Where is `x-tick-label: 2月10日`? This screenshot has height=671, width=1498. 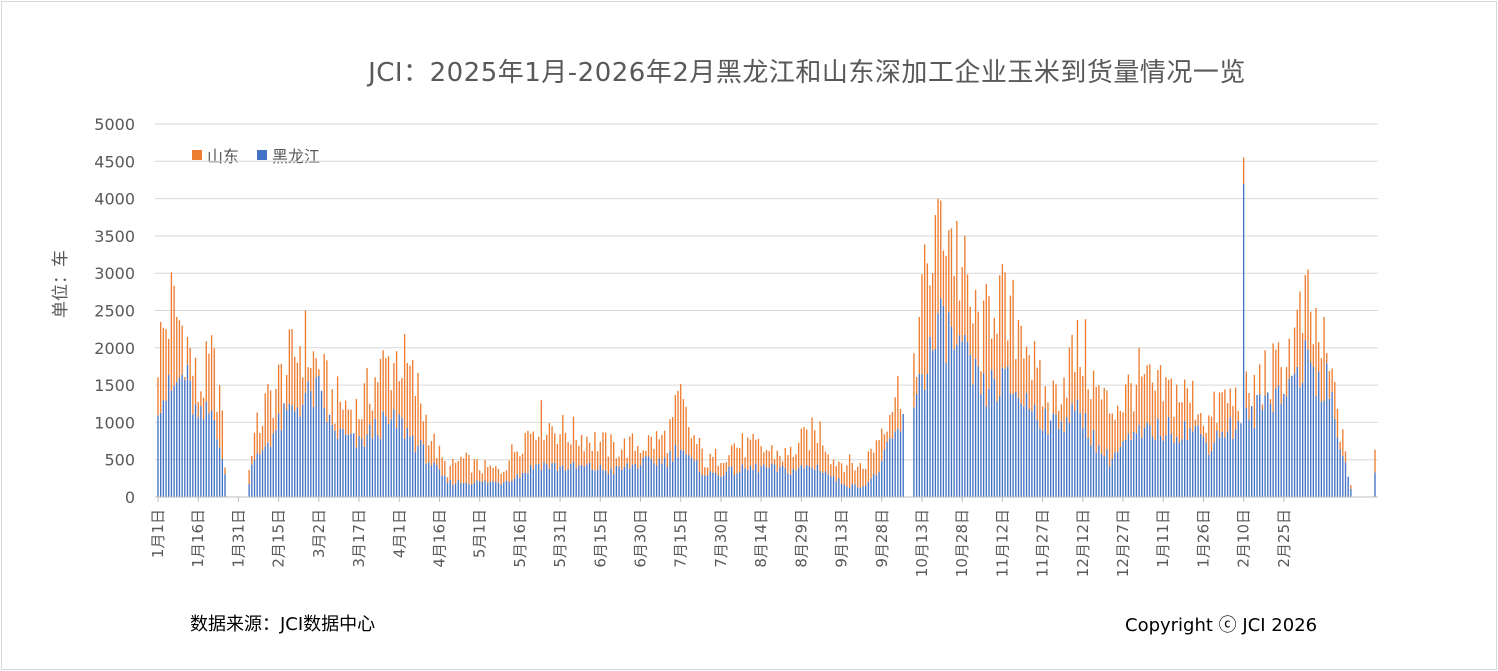
x-tick-label: 2月10日 is located at coordinates (1244, 538).